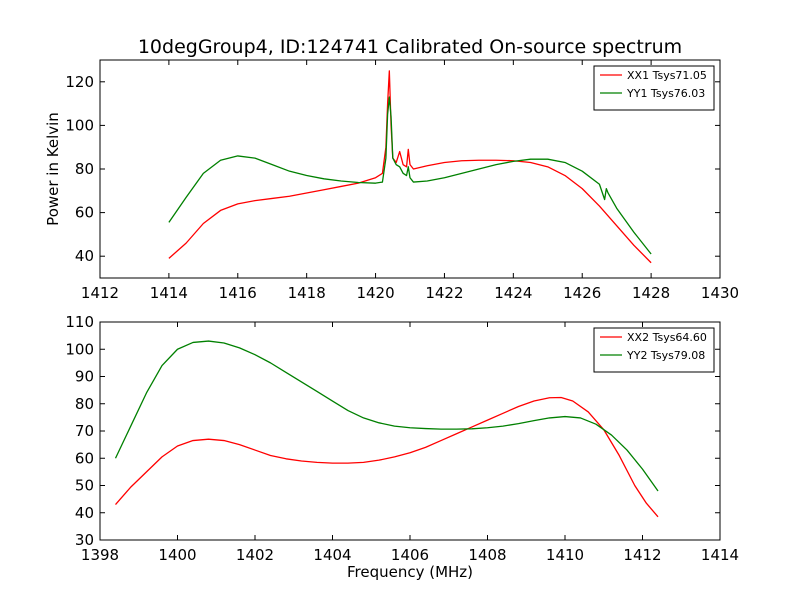 This screenshot has width=800, height=600. Describe the element at coordinates (410, 572) in the screenshot. I see `x-axis-label: Frequency (MHz)` at that location.